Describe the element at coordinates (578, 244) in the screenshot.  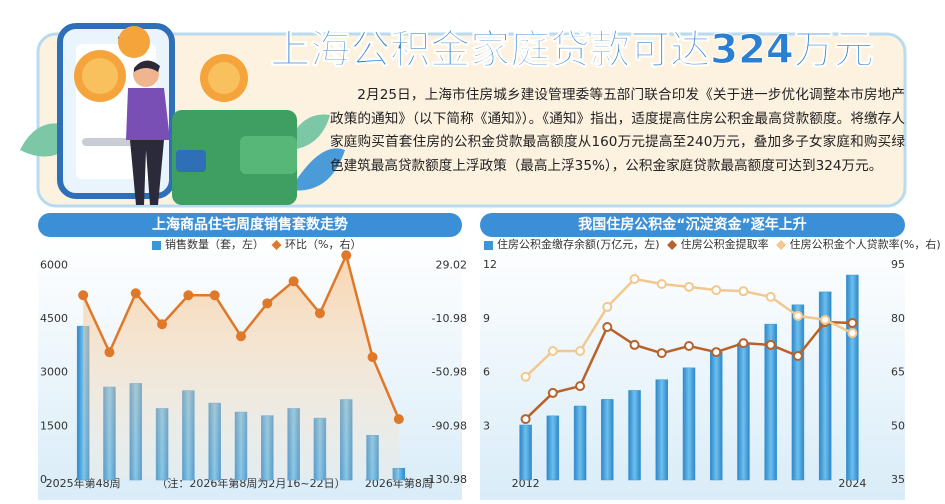
I see `legend-label: 住房公积金缴存余额(万亿元，左)` at that location.